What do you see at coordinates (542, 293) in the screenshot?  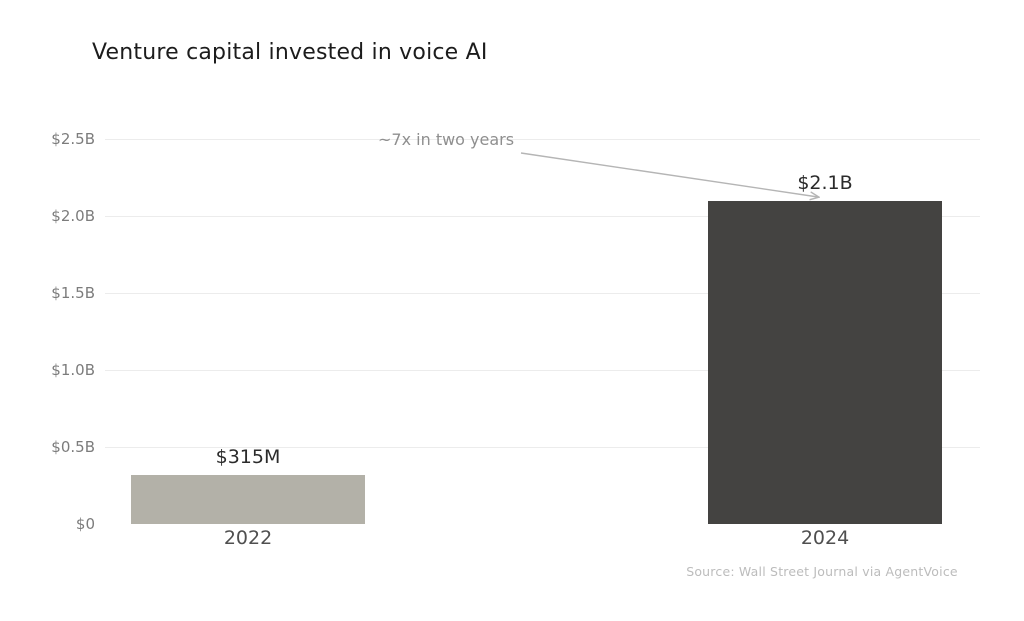 I see `gridline-1-5b` at bounding box center [542, 293].